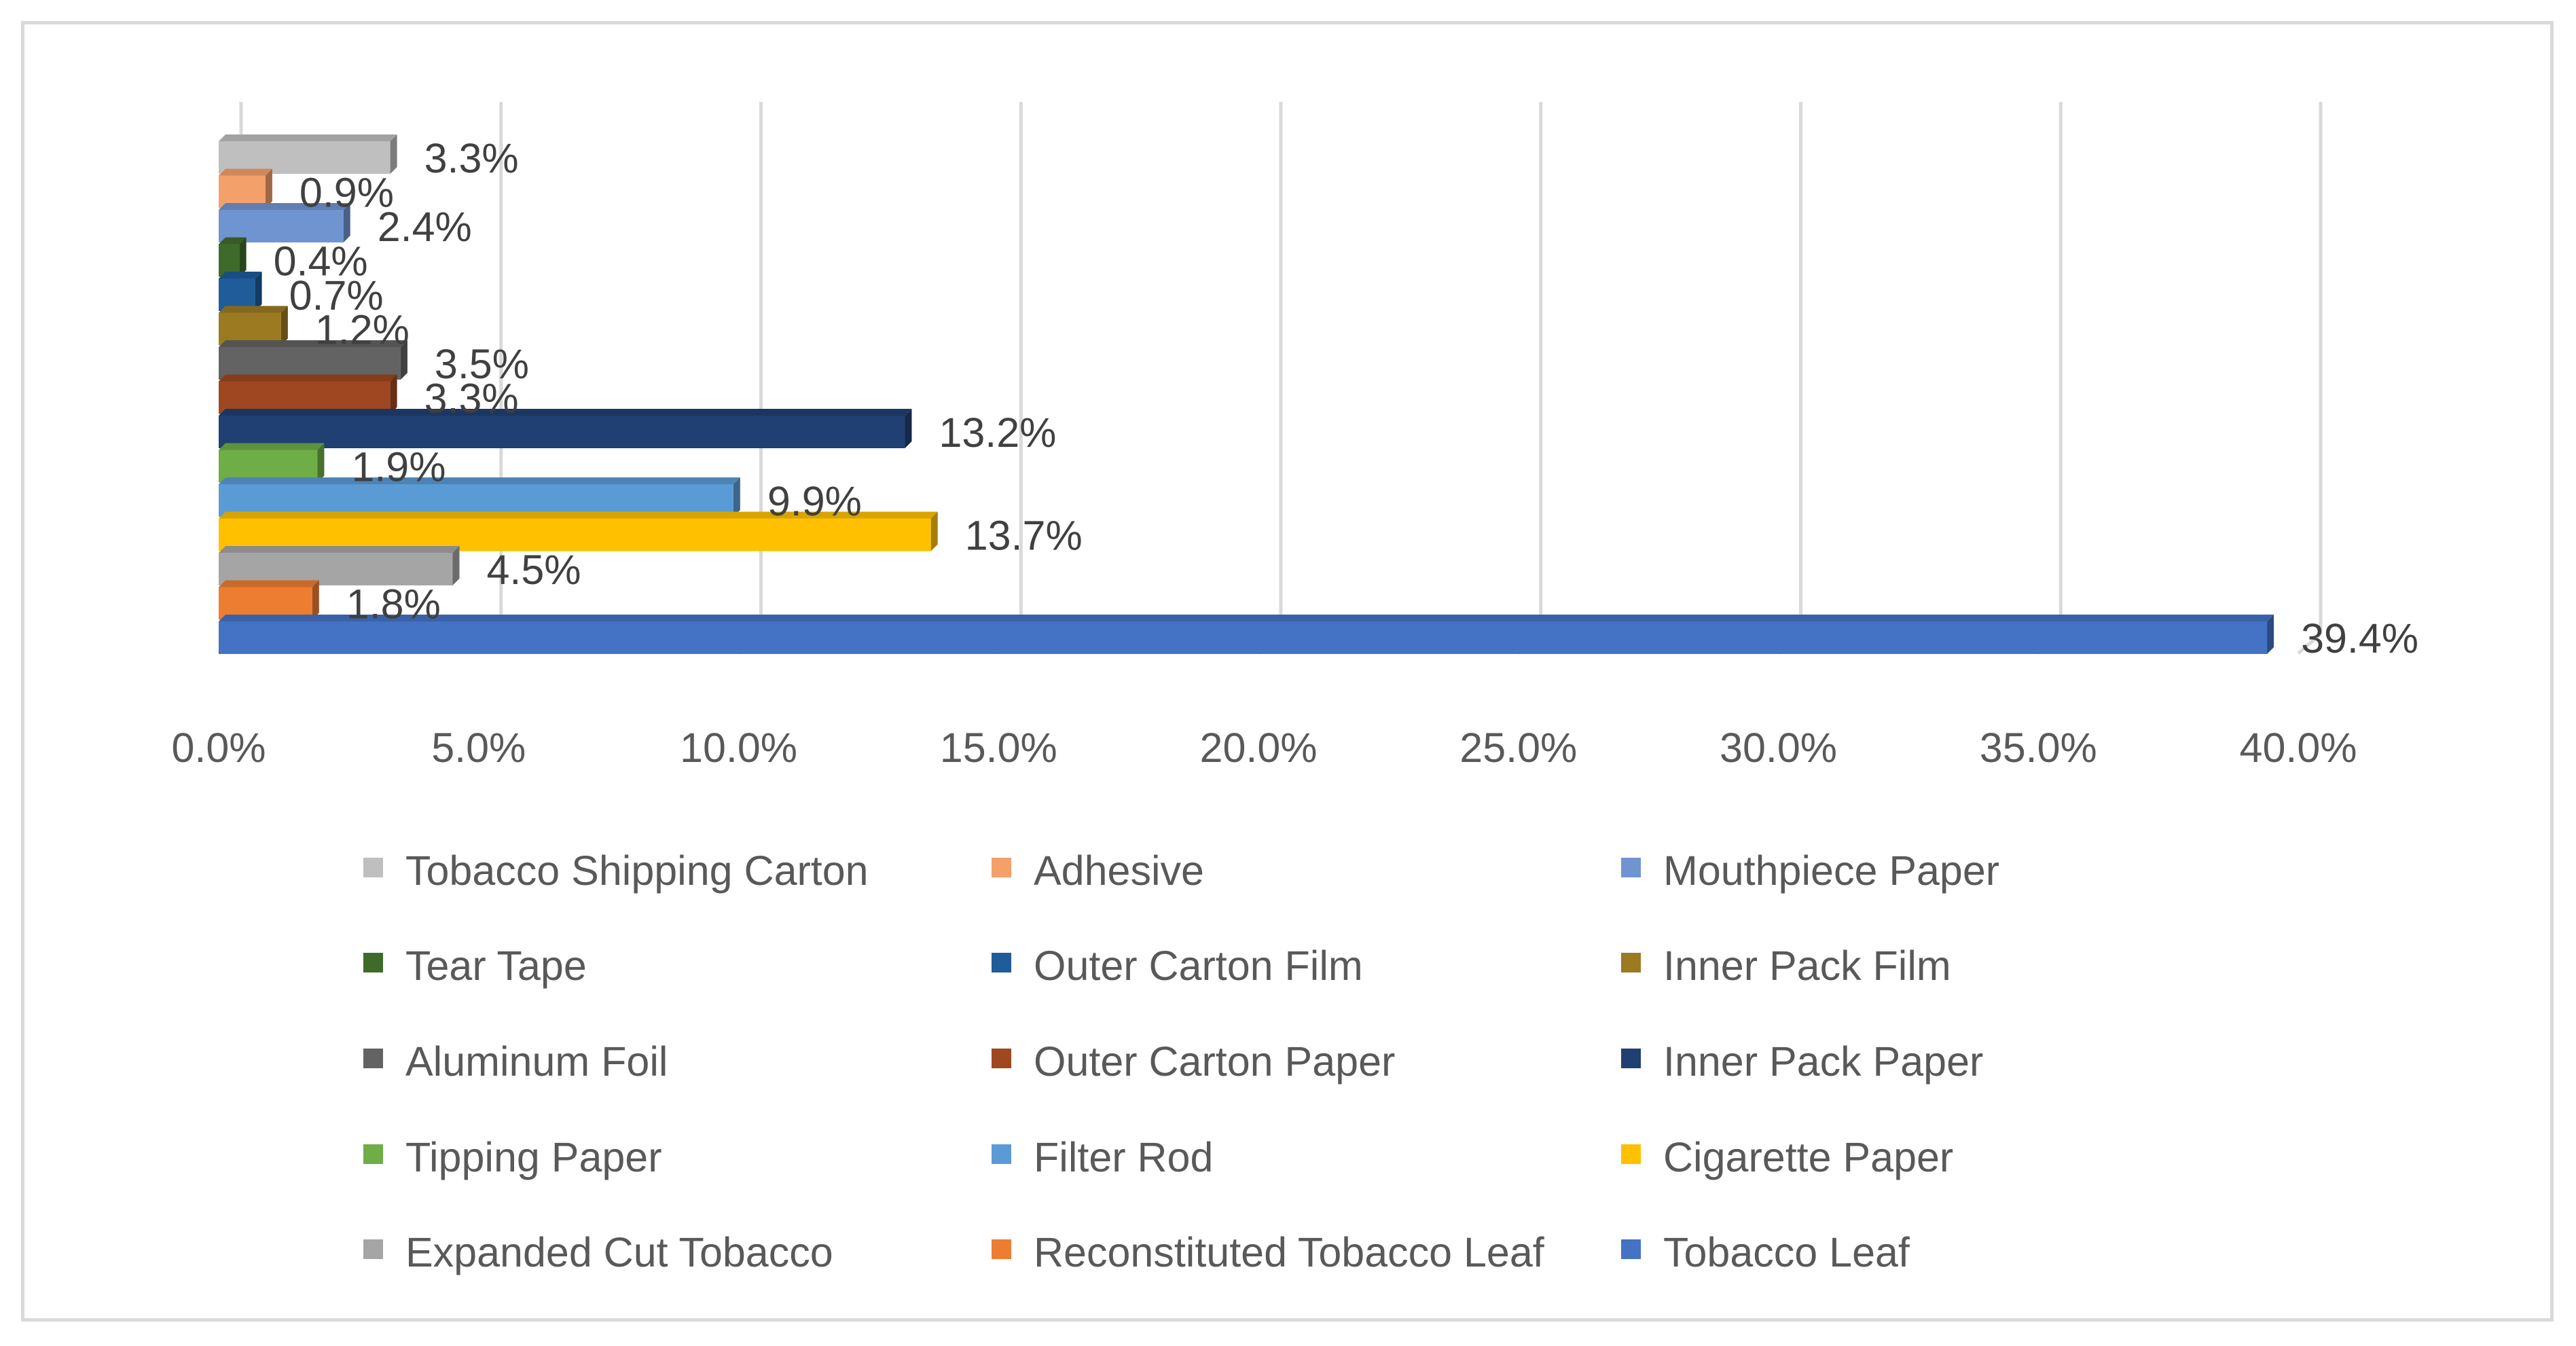 The image size is (2576, 1346). What do you see at coordinates (533, 570) in the screenshot?
I see `data-label: 4.5%` at bounding box center [533, 570].